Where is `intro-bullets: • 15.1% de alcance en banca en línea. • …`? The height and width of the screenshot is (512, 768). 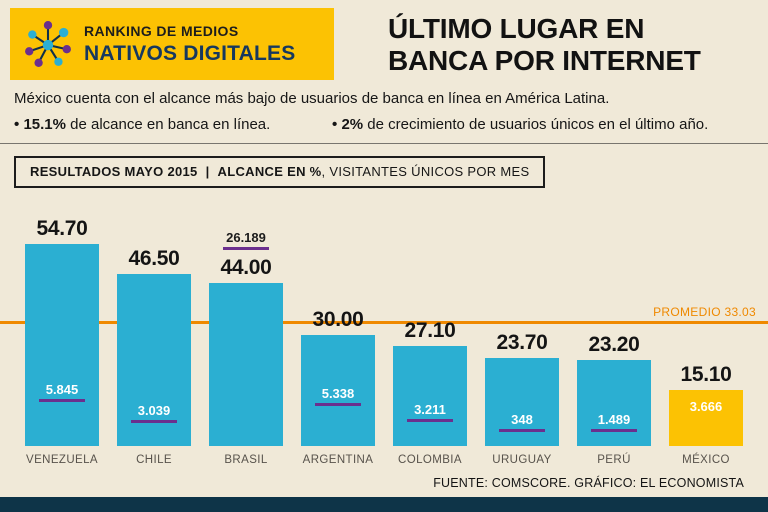 intro-bullets: • 15.1% de alcance en banca en línea. • … is located at coordinates (384, 124).